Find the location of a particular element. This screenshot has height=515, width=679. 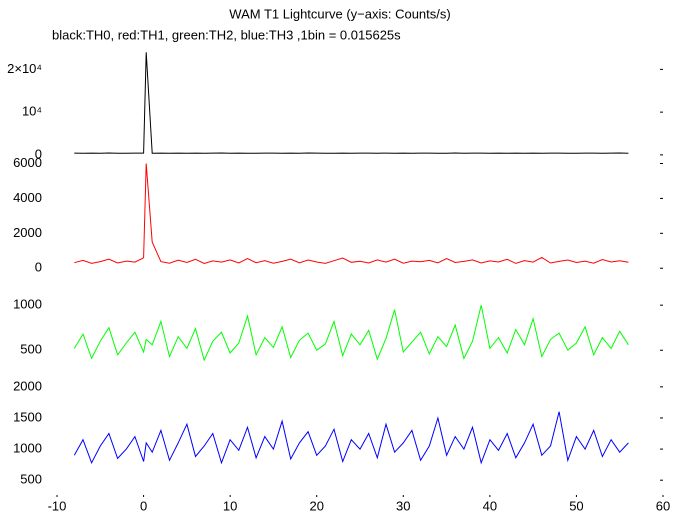

y-tick-label: 10⁴ is located at coordinates (32, 111).